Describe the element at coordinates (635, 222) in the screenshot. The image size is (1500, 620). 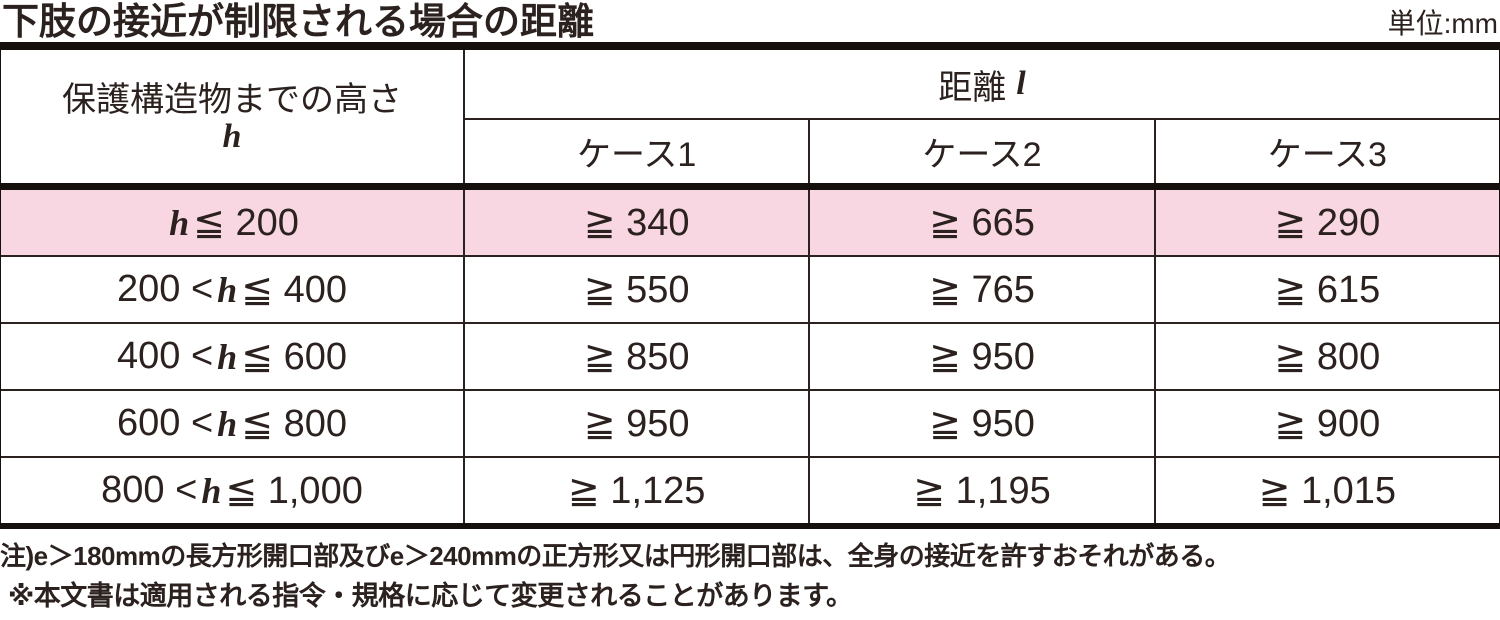
I see `case1-value-cell: ≧ 340` at that location.